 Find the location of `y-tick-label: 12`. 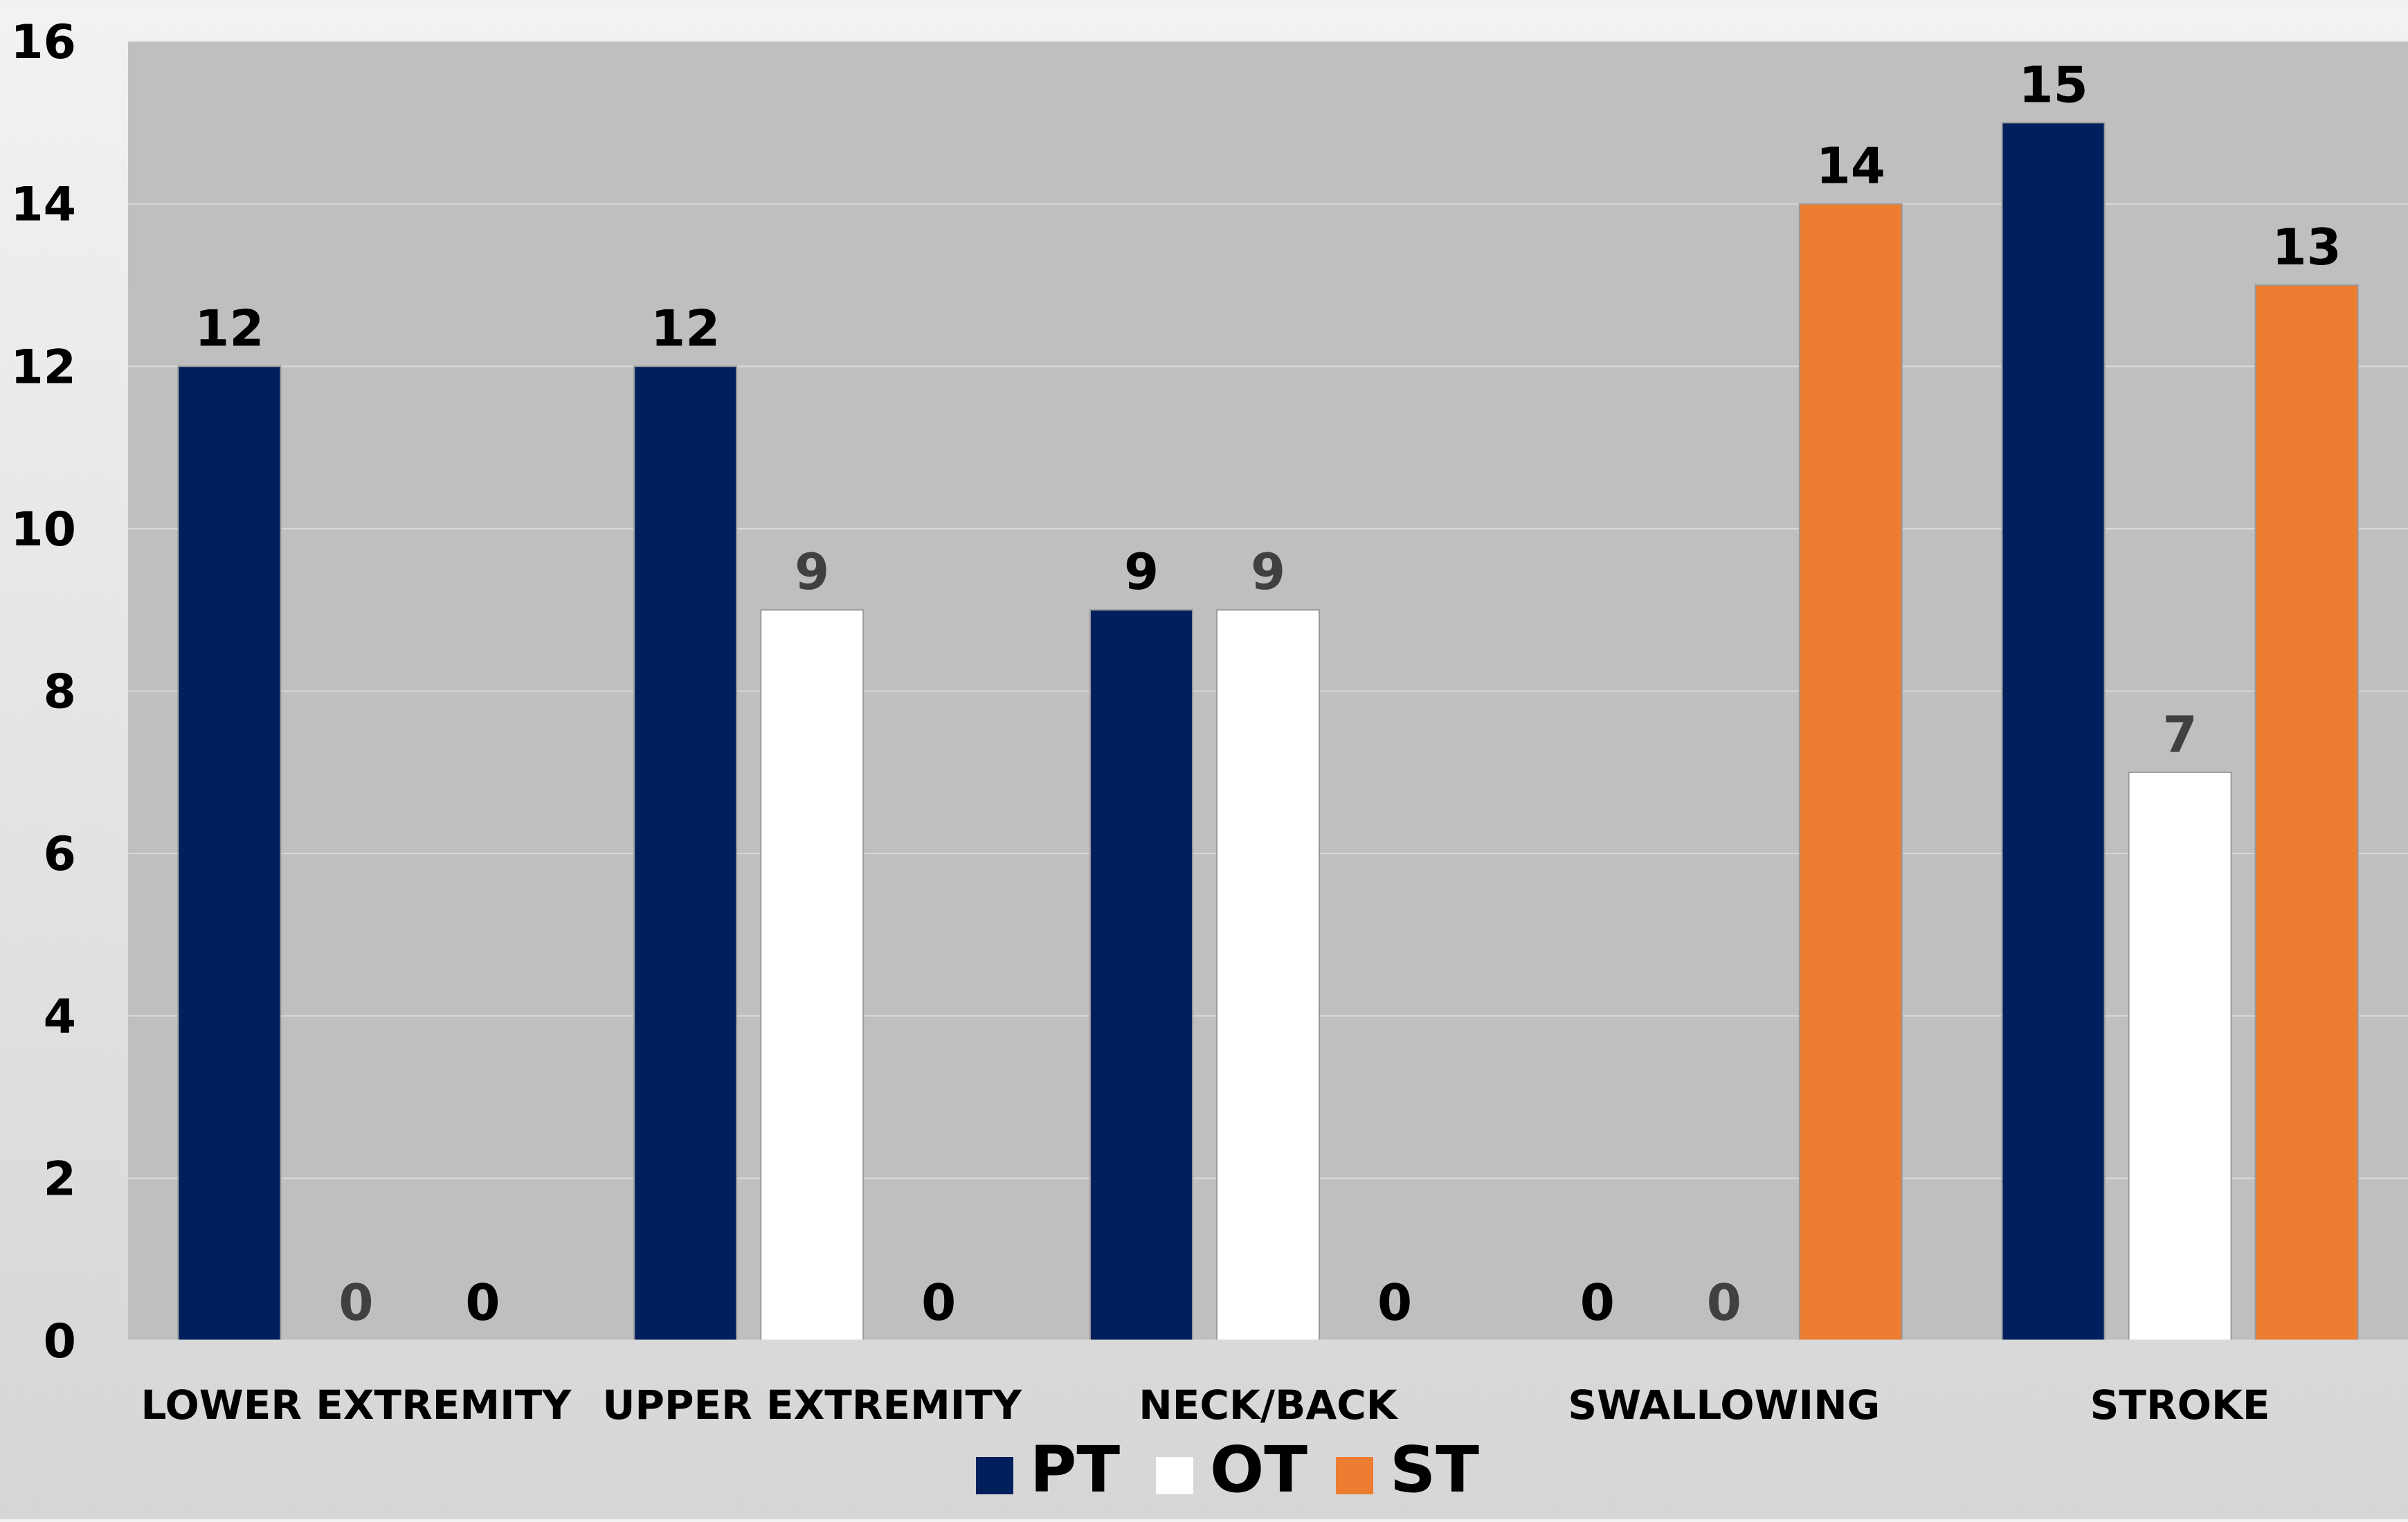

y-tick-label: 12 is located at coordinates (43, 368).